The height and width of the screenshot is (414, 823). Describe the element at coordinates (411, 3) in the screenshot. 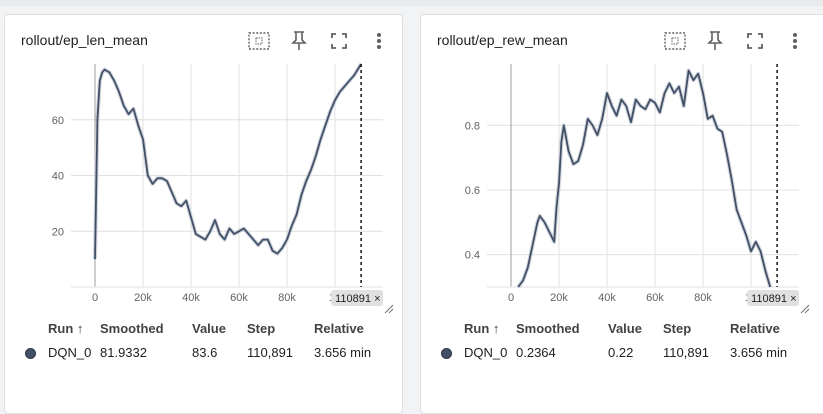

I see `top-strip` at that location.